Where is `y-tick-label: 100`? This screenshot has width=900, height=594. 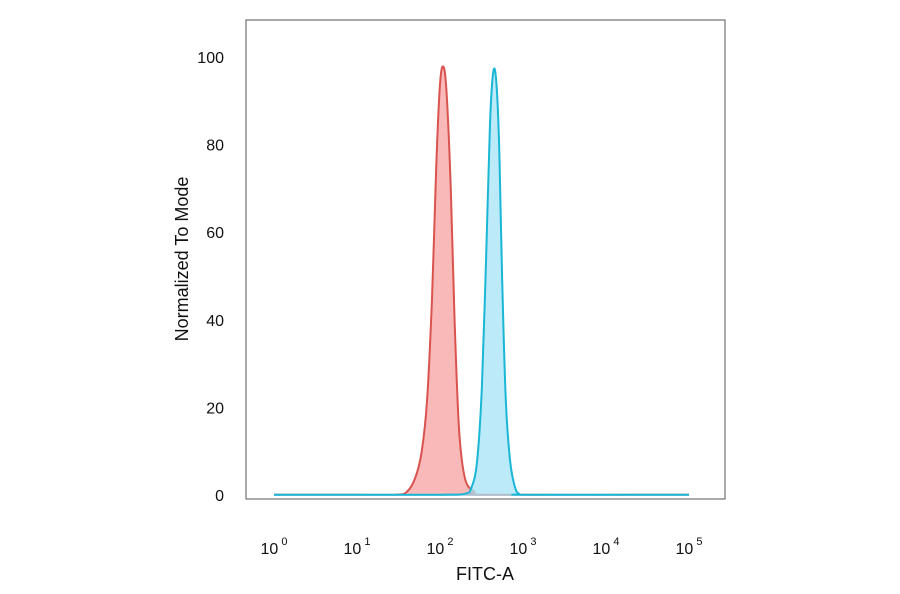 y-tick-label: 100 is located at coordinates (210, 58).